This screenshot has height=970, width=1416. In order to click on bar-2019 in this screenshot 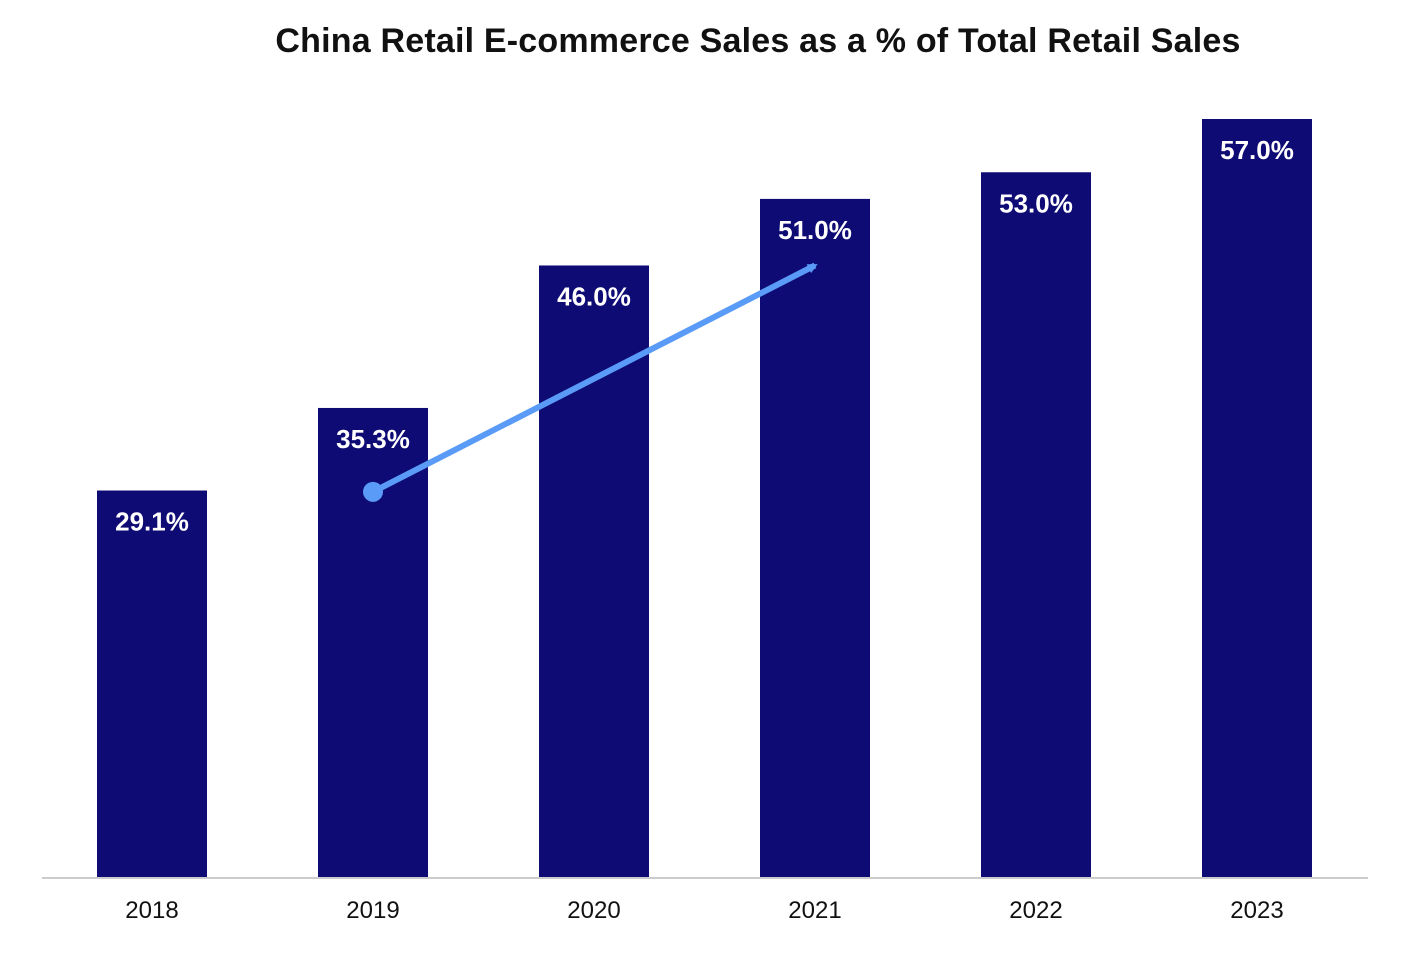, I will do `click(373, 642)`.